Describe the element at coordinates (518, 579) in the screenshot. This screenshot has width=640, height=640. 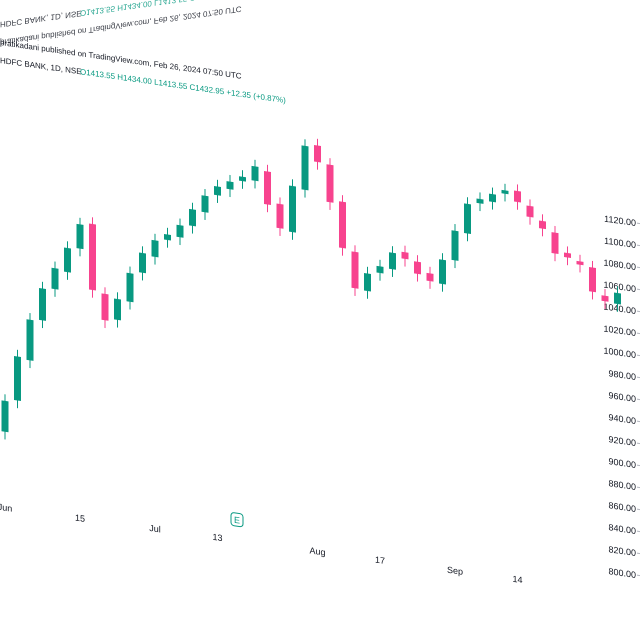
I see `x-tick-label: 14` at that location.